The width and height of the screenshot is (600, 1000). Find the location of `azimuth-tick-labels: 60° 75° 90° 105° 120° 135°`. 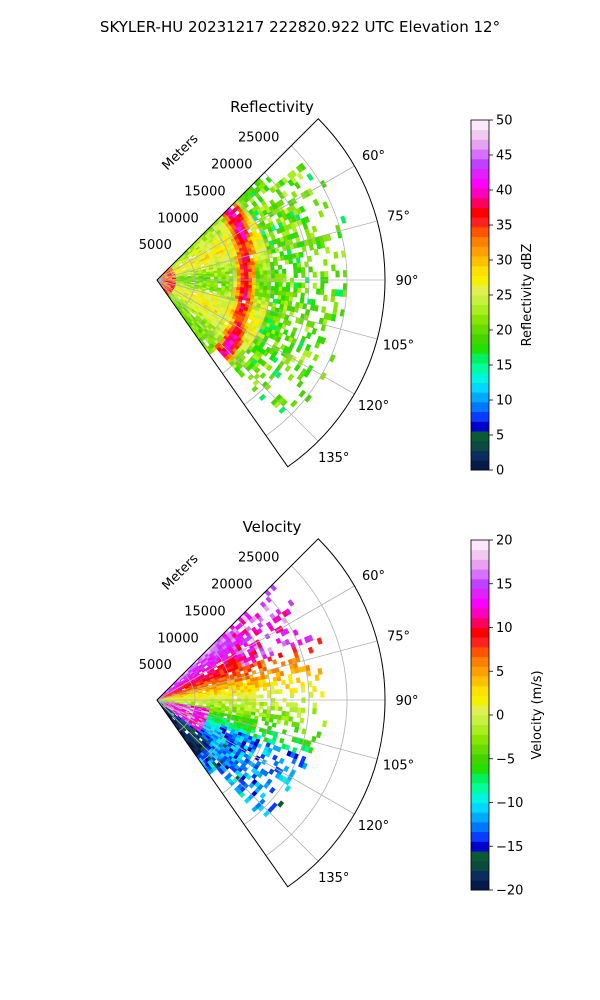

azimuth-tick-labels: 60° 75° 90° 105° 120° 135° is located at coordinates (368, 727).